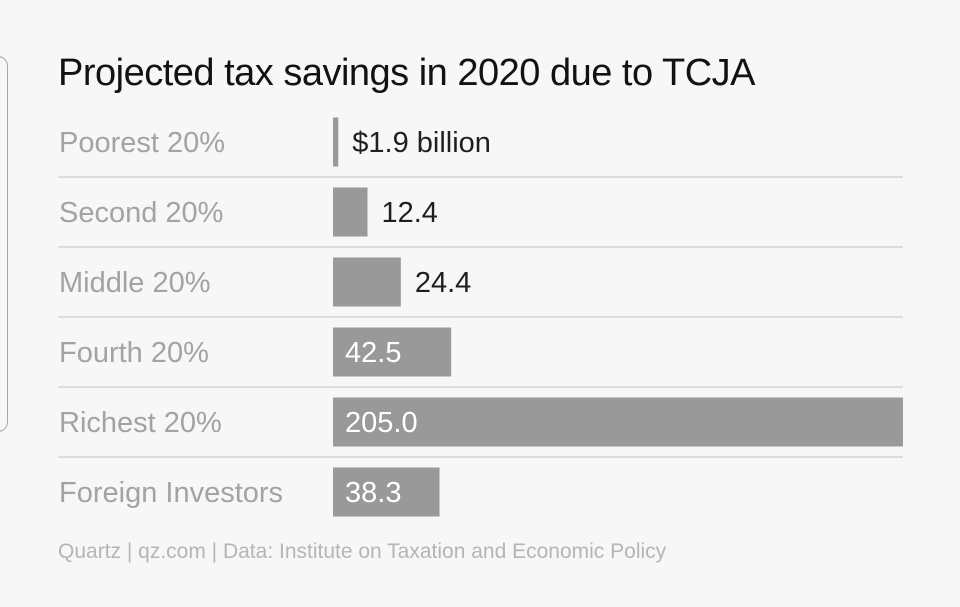 Image resolution: width=960 pixels, height=607 pixels. I want to click on value-label-poorest-20: $1.9 billion, so click(421, 143).